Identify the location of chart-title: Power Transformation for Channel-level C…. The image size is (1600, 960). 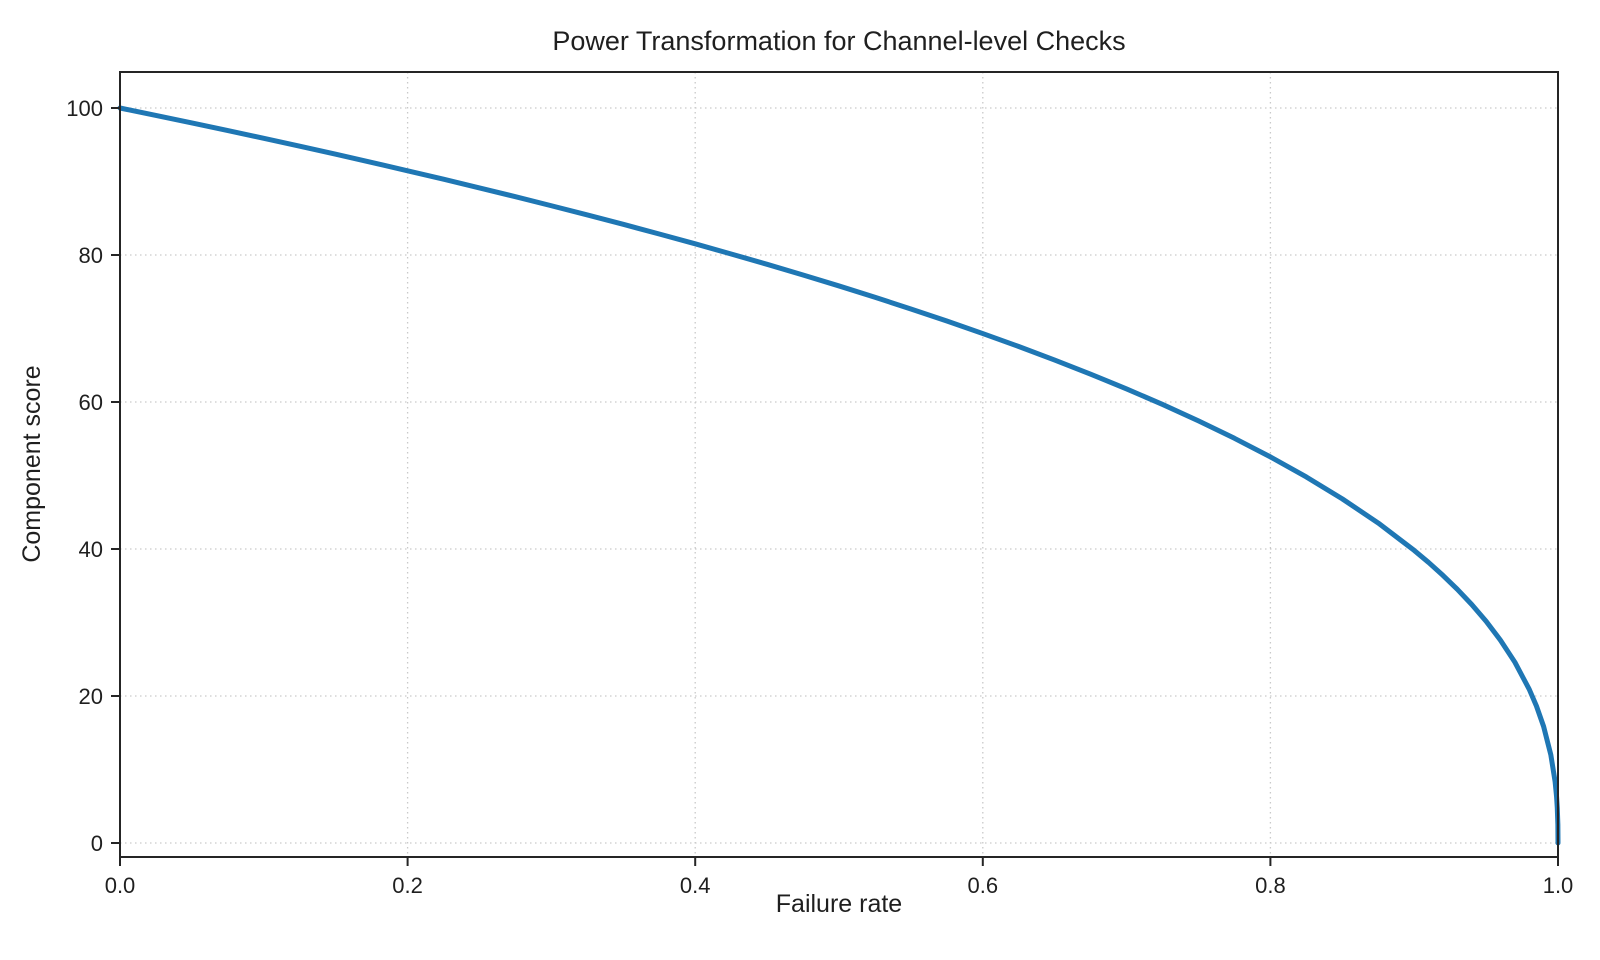
(838, 41).